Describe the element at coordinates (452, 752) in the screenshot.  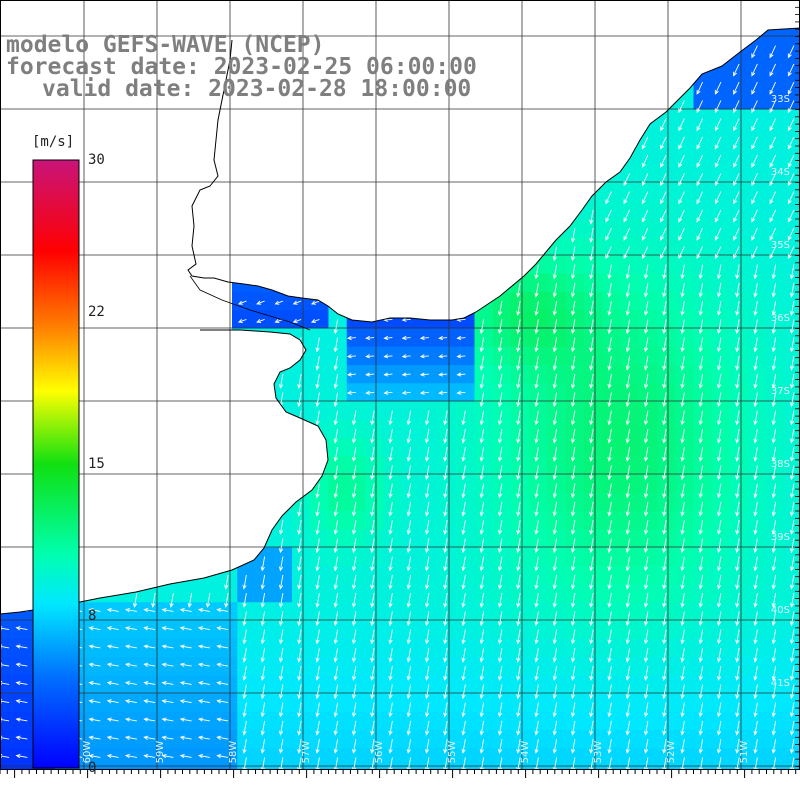
I see `lon-label: 55W` at that location.